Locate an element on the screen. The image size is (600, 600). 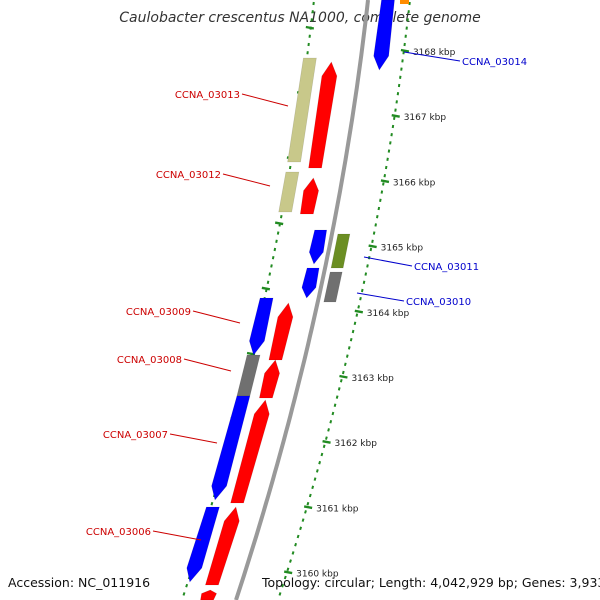
kbp-label: 3165 kbp is located at coordinates (402, 249).